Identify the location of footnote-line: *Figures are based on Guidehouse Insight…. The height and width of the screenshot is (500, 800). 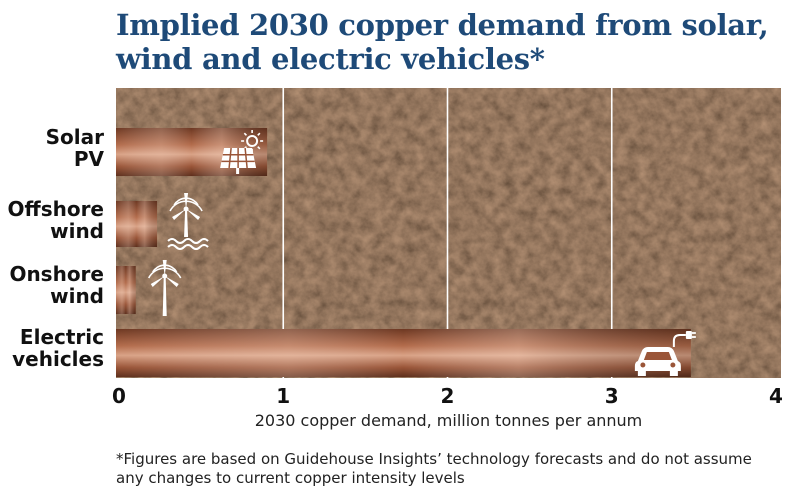
(434, 459).